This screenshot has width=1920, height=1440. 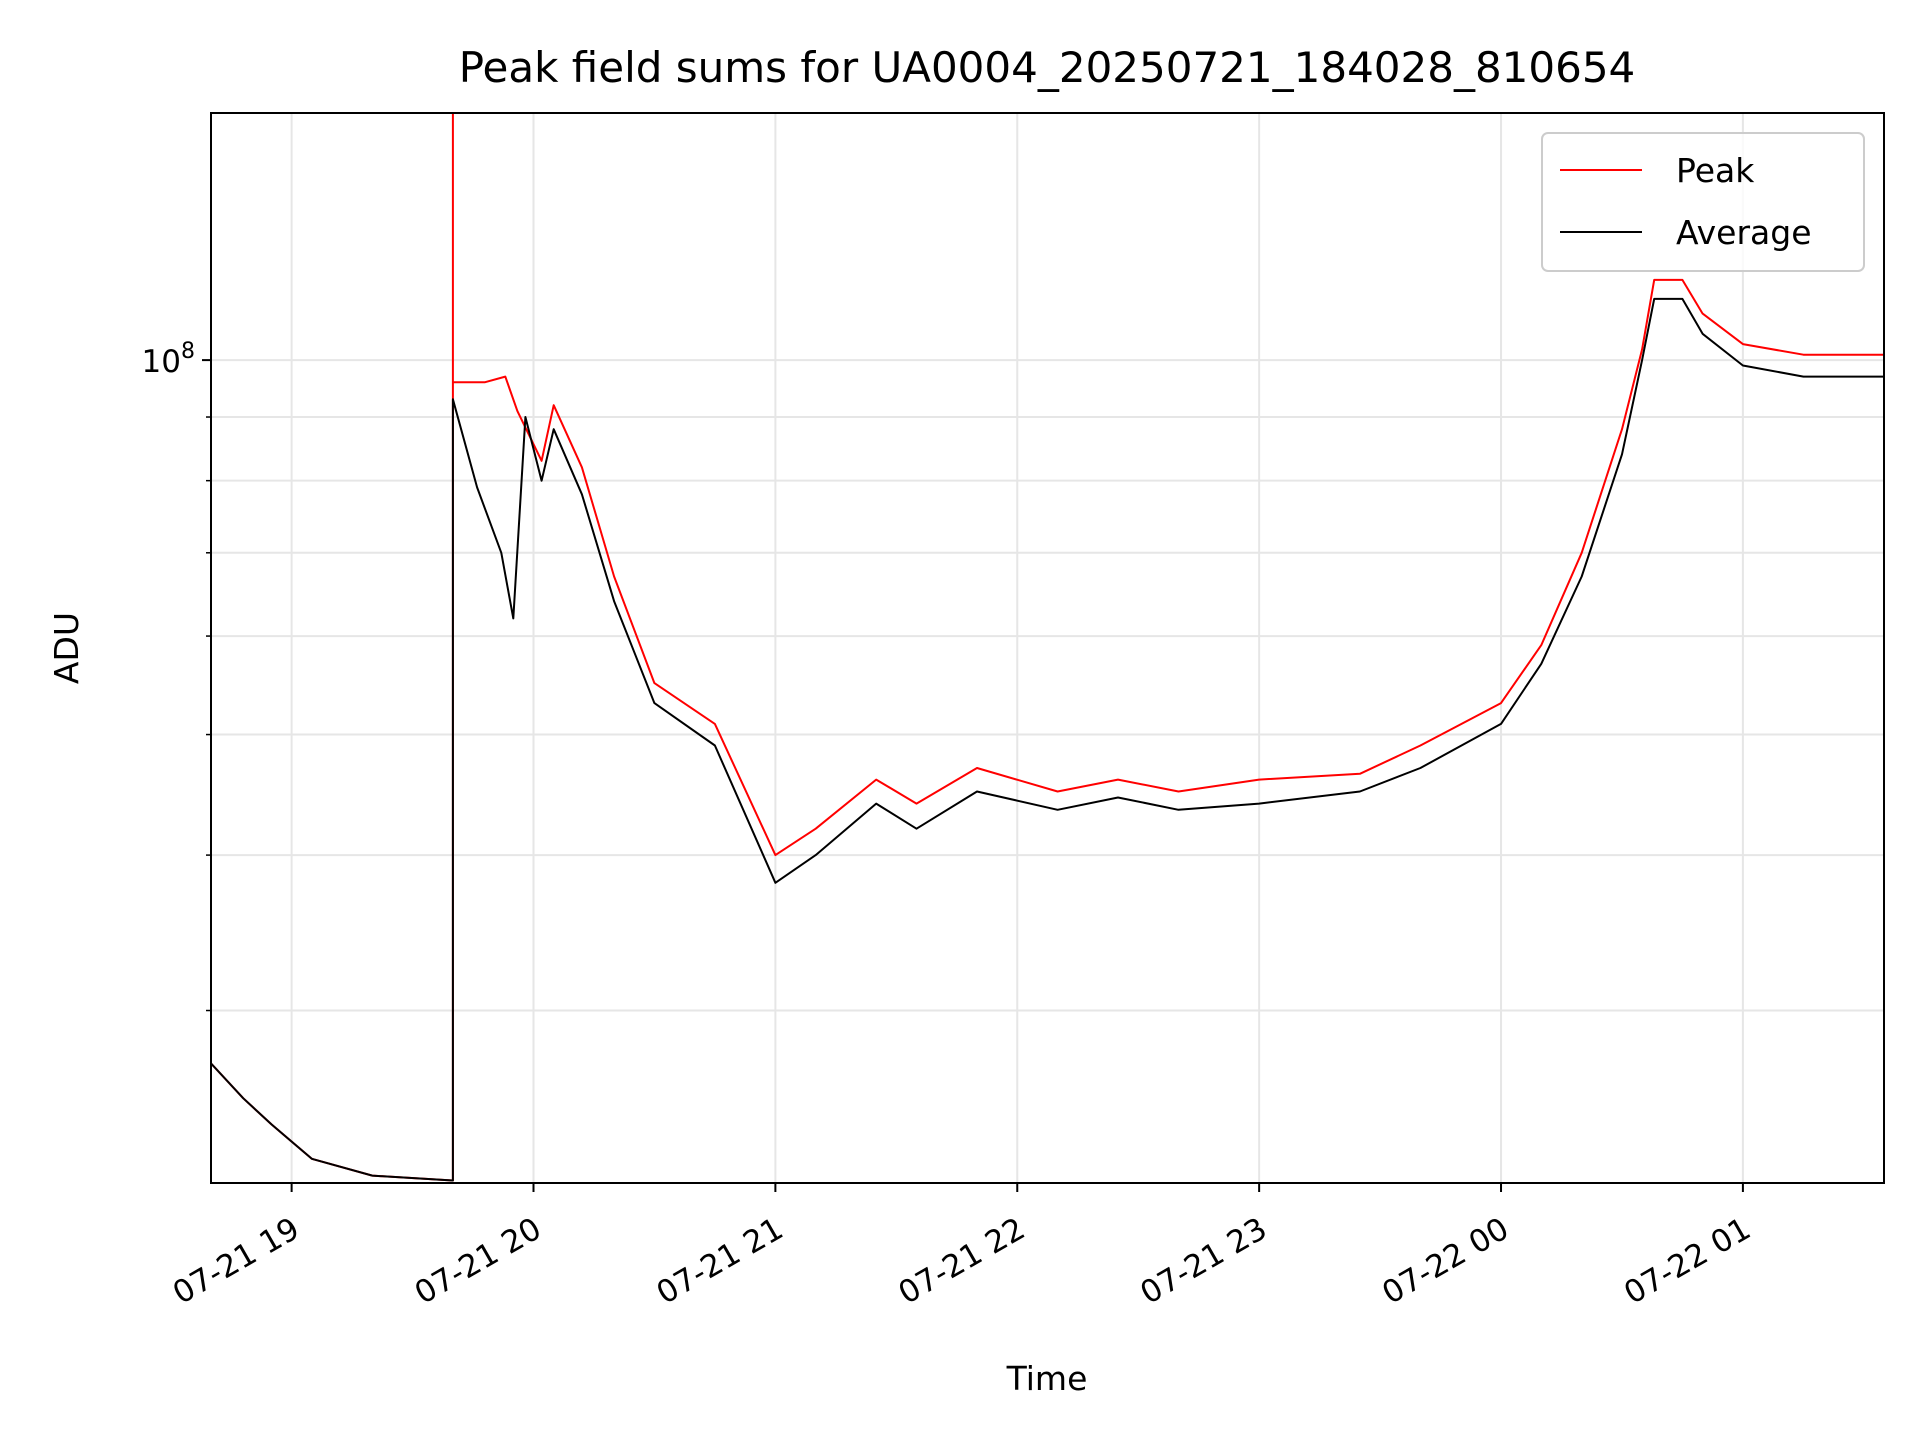 I want to click on x-axis-label: Time, so click(x=1047, y=1378).